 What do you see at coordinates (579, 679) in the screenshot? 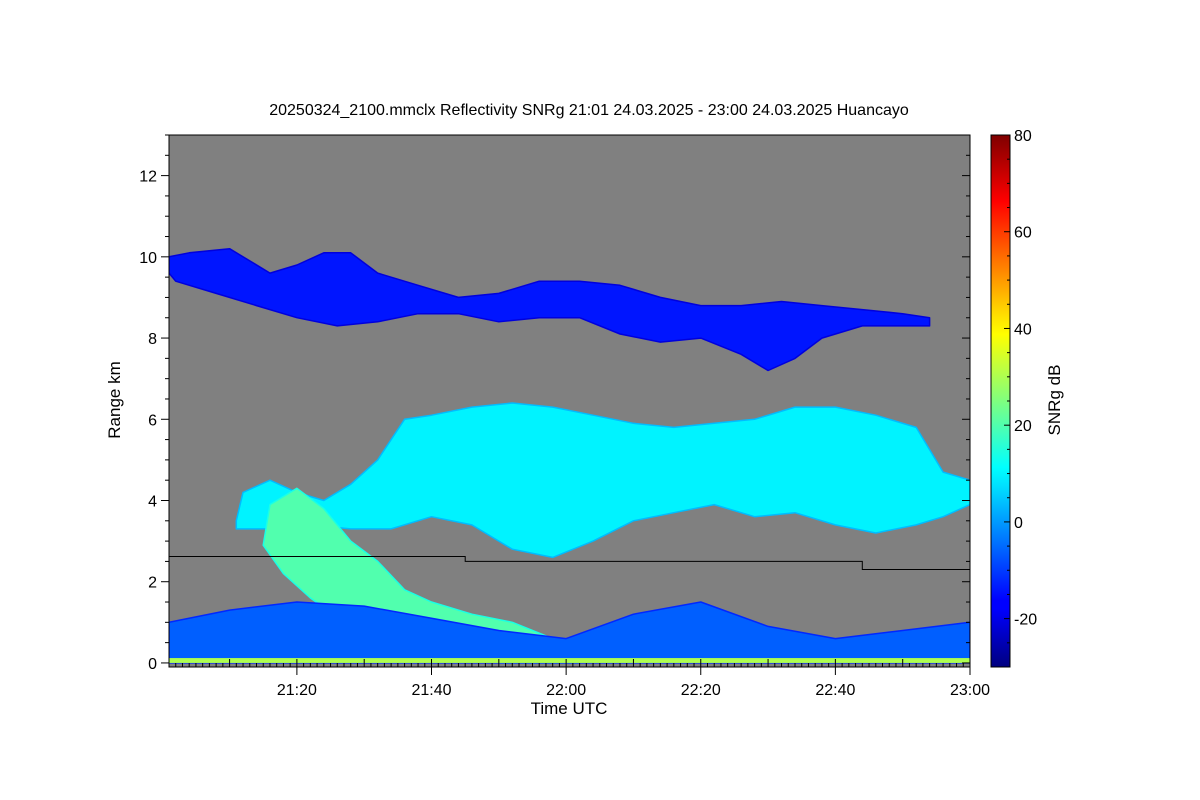
I see `x-axis: 21:20 21:40 22:00 22:20 22:40 23:00` at bounding box center [579, 679].